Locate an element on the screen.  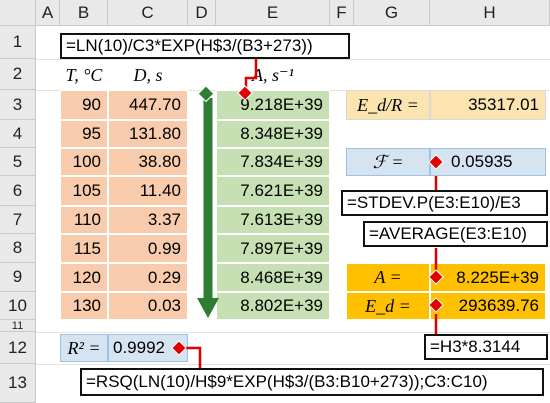
cell-e4: 8.348E+39 is located at coordinates (273, 134).